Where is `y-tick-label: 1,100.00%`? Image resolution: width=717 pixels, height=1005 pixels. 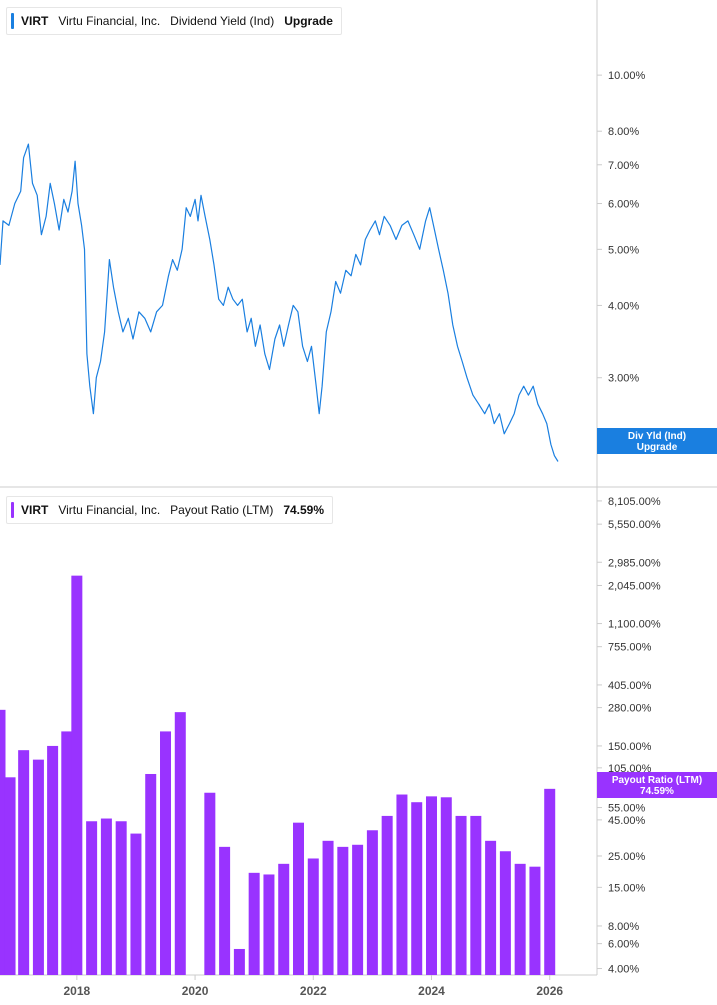 y-tick-label: 1,100.00% is located at coordinates (634, 625).